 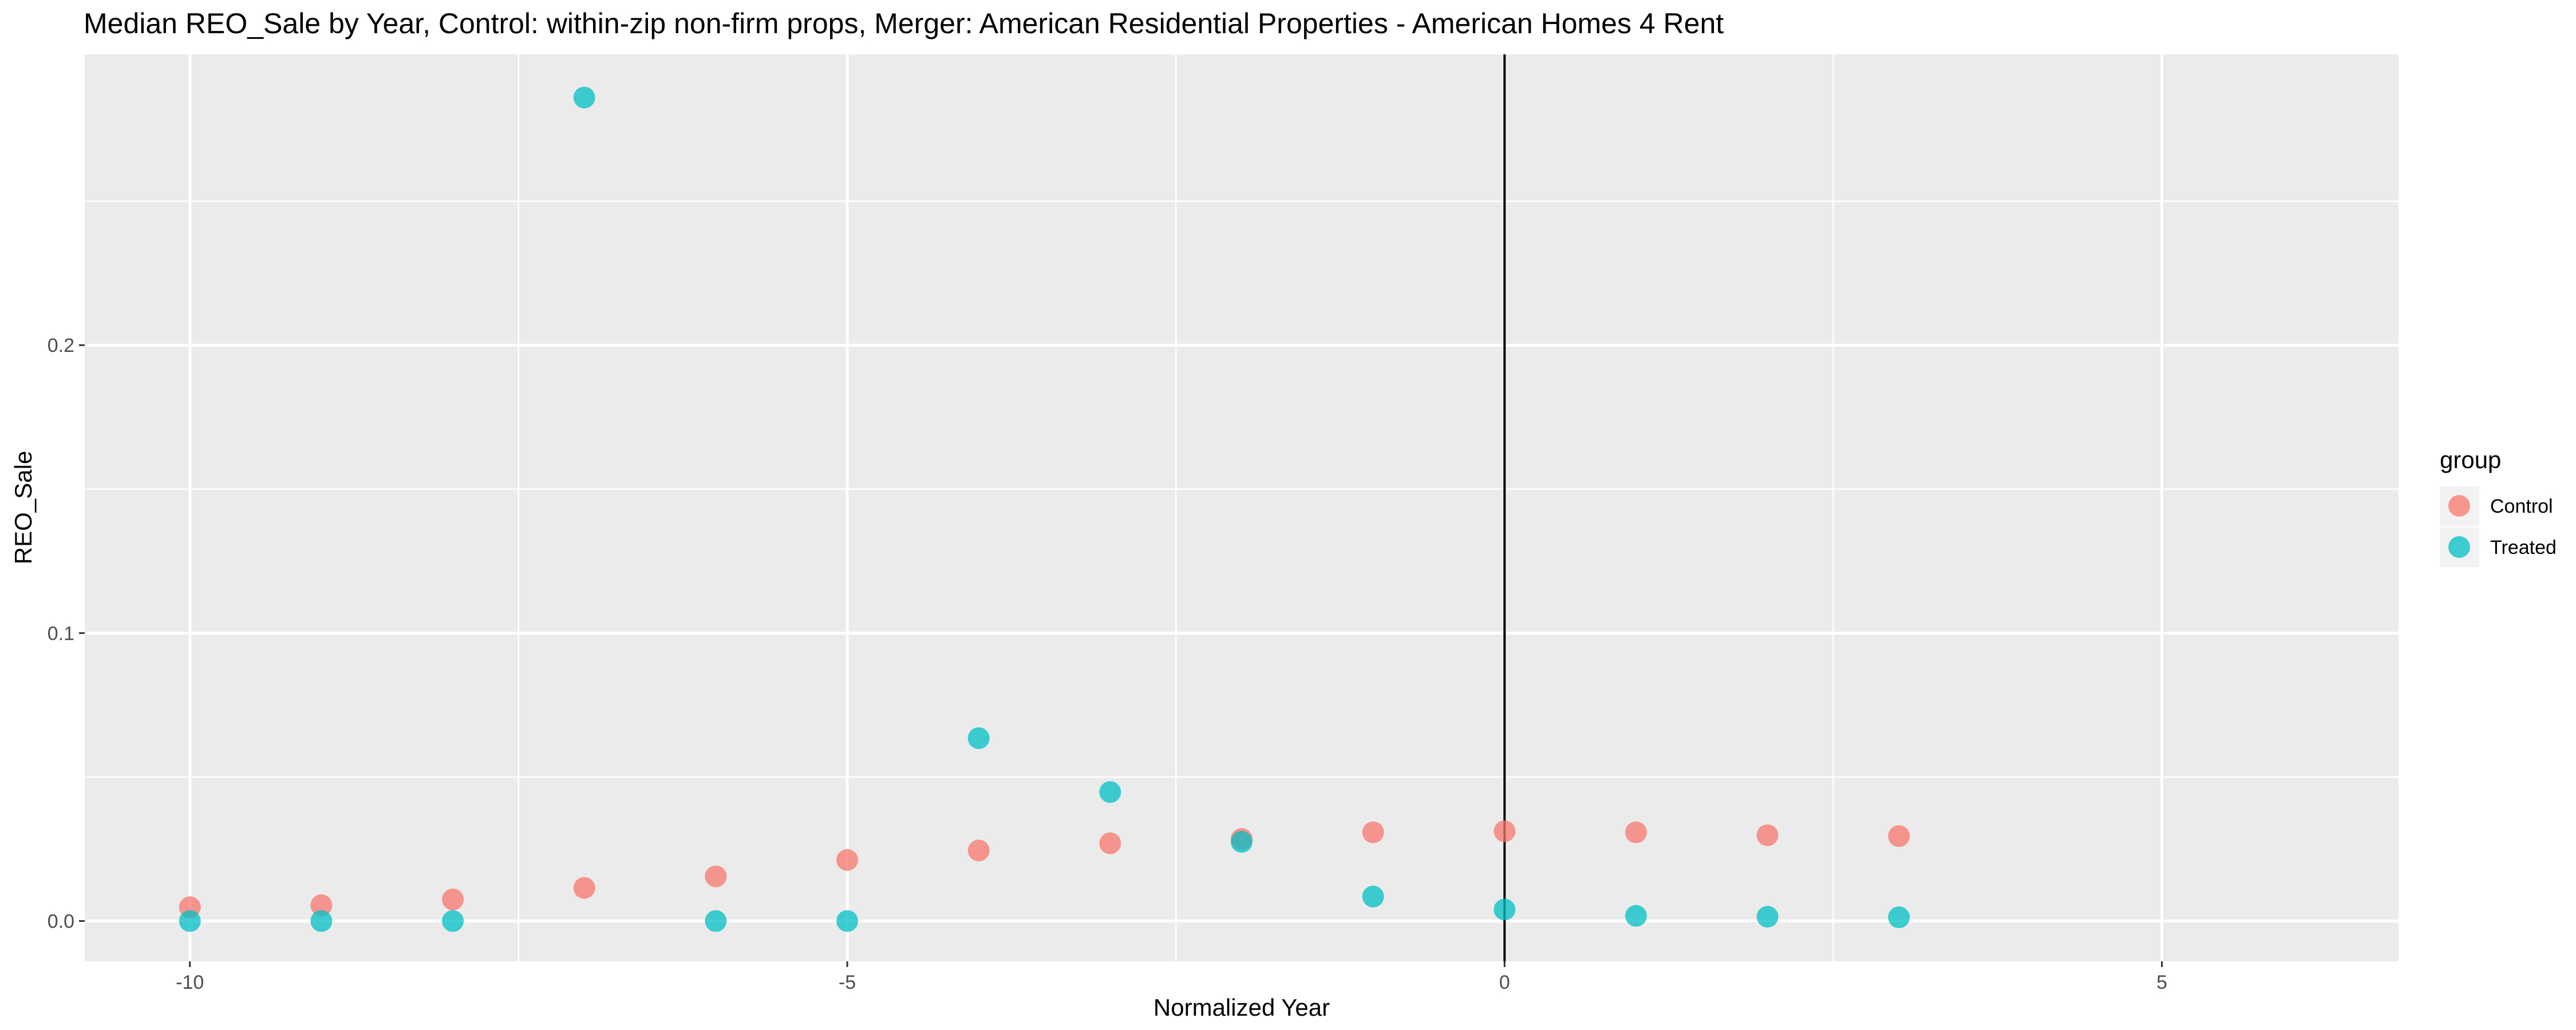 What do you see at coordinates (2459, 506) in the screenshot?
I see `legend-key-control` at bounding box center [2459, 506].